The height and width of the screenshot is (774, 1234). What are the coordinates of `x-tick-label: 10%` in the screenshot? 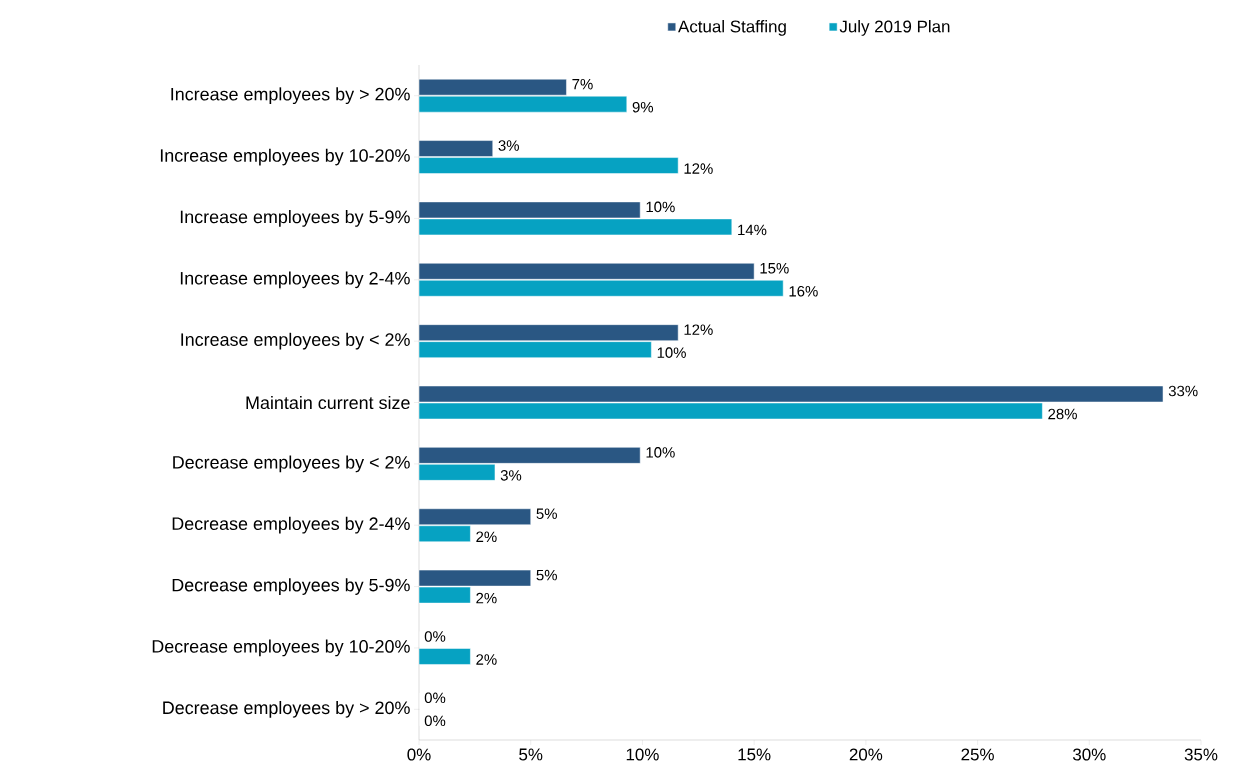 It's located at (642, 754).